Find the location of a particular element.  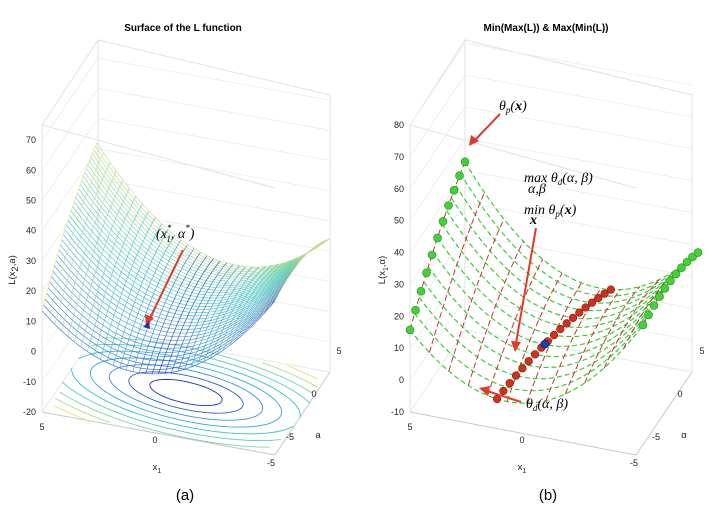

panel-a-caption: (a) is located at coordinates (185, 495).